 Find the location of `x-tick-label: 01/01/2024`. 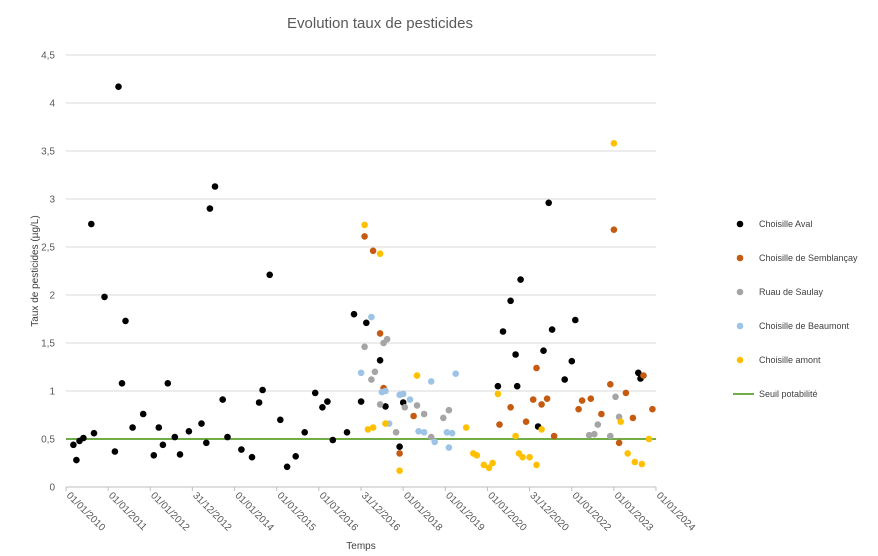

x-tick-label: 01/01/2024 is located at coordinates (675, 511).